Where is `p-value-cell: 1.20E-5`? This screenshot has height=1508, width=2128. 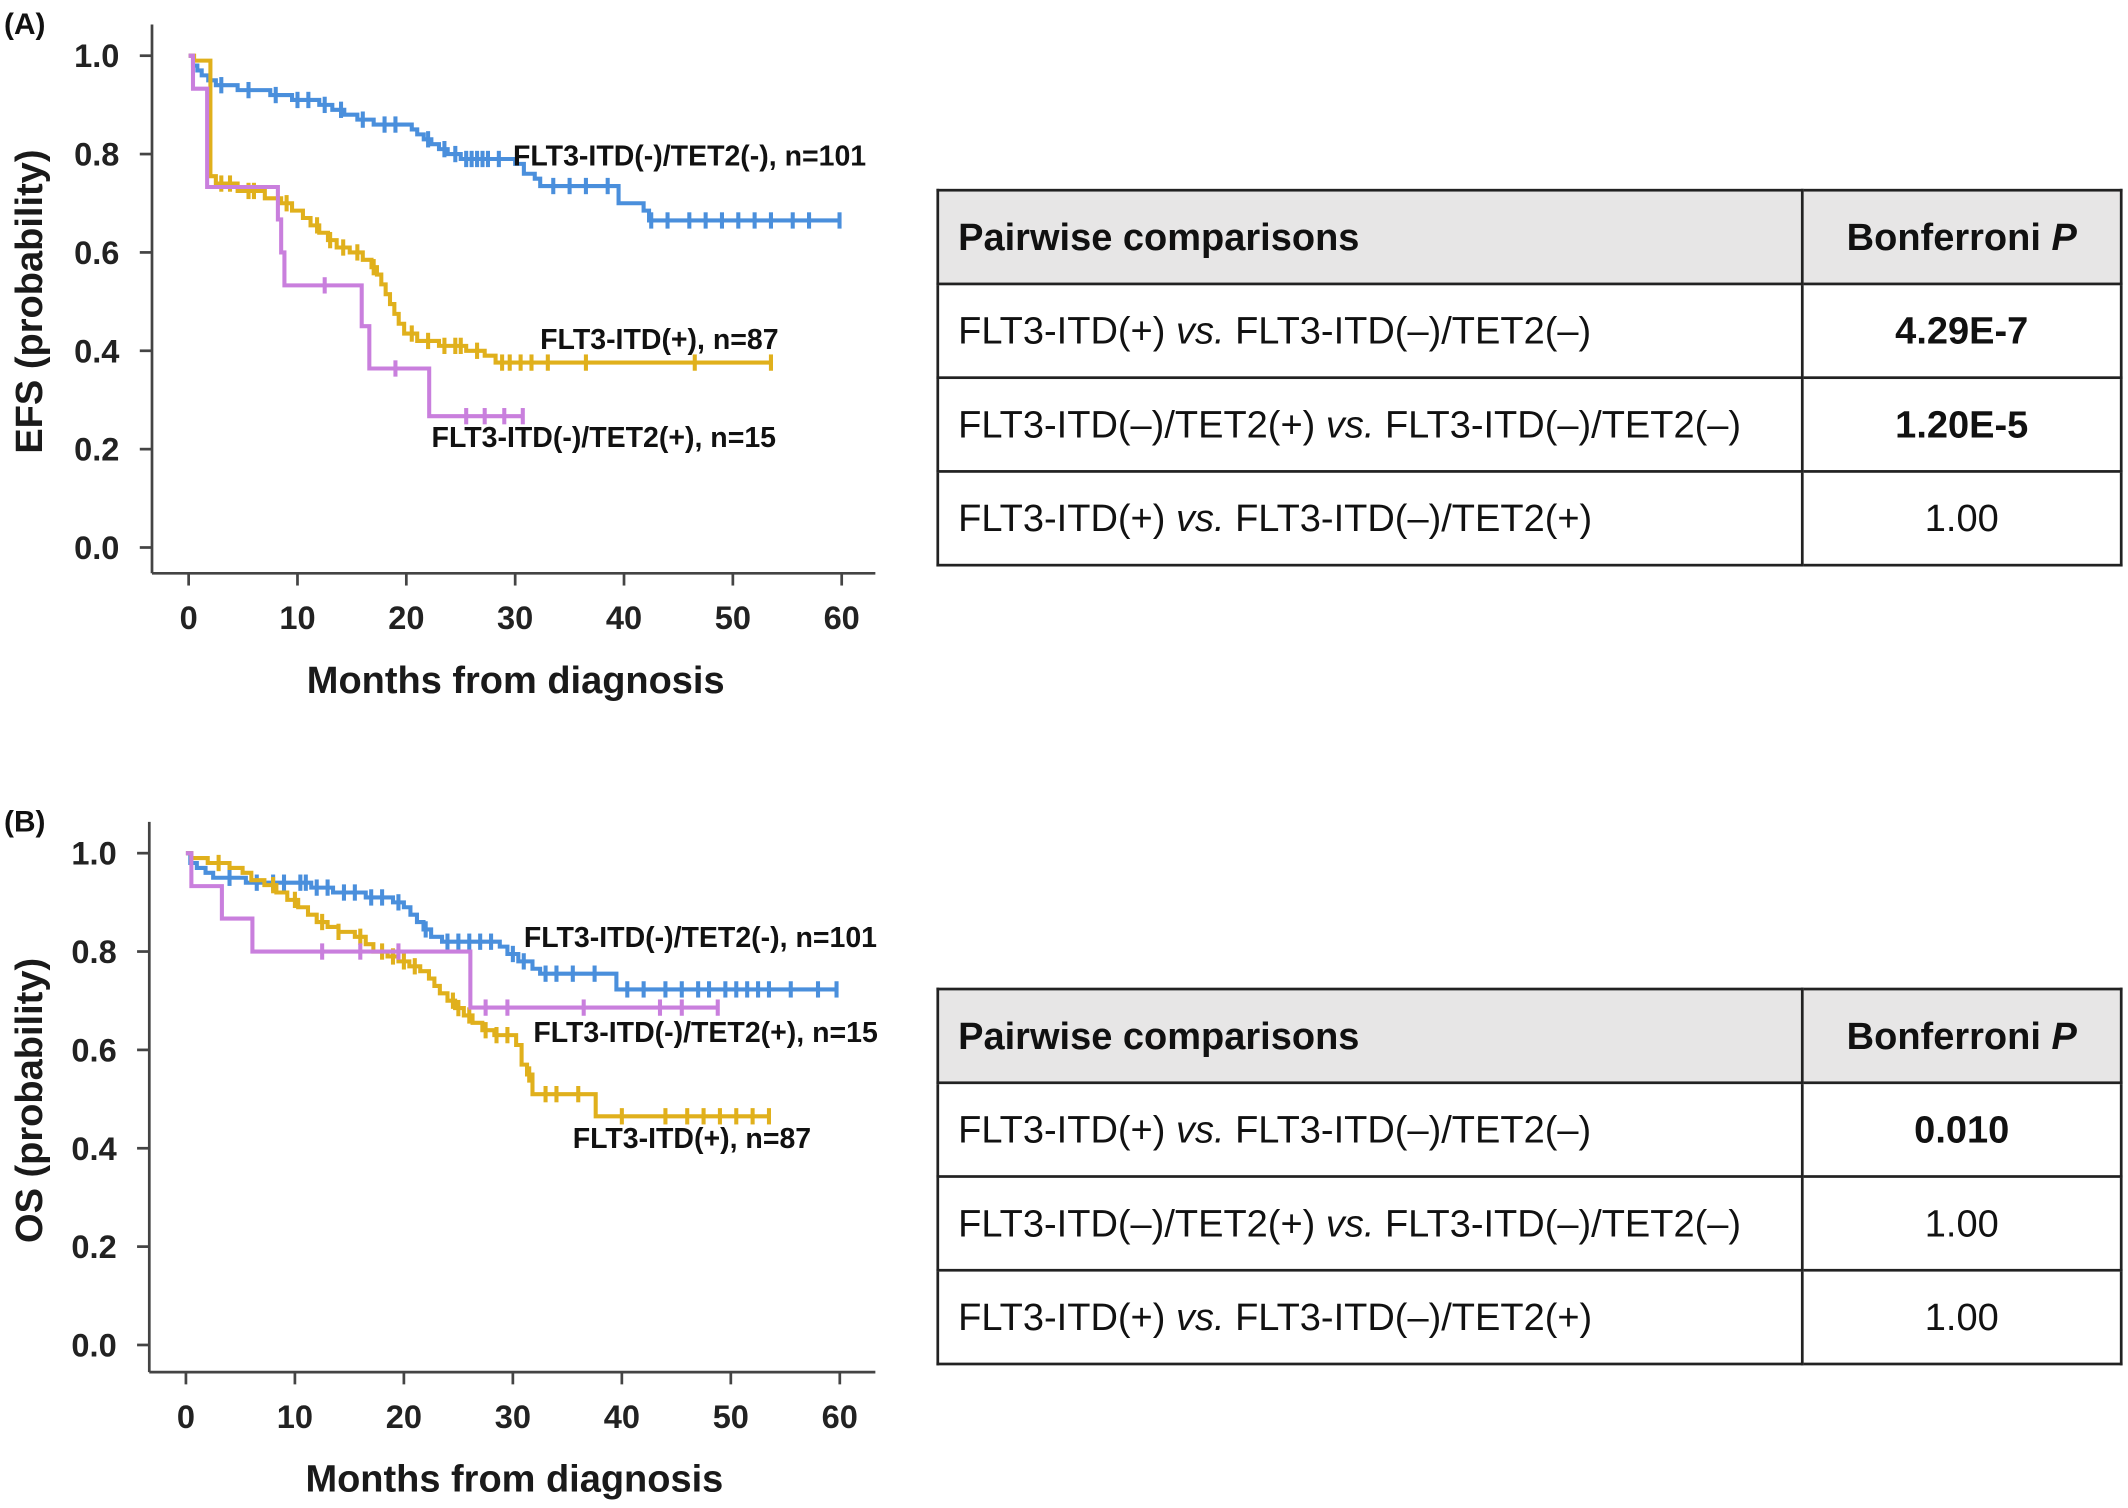
p-value-cell: 1.20E-5 is located at coordinates (1961, 424).